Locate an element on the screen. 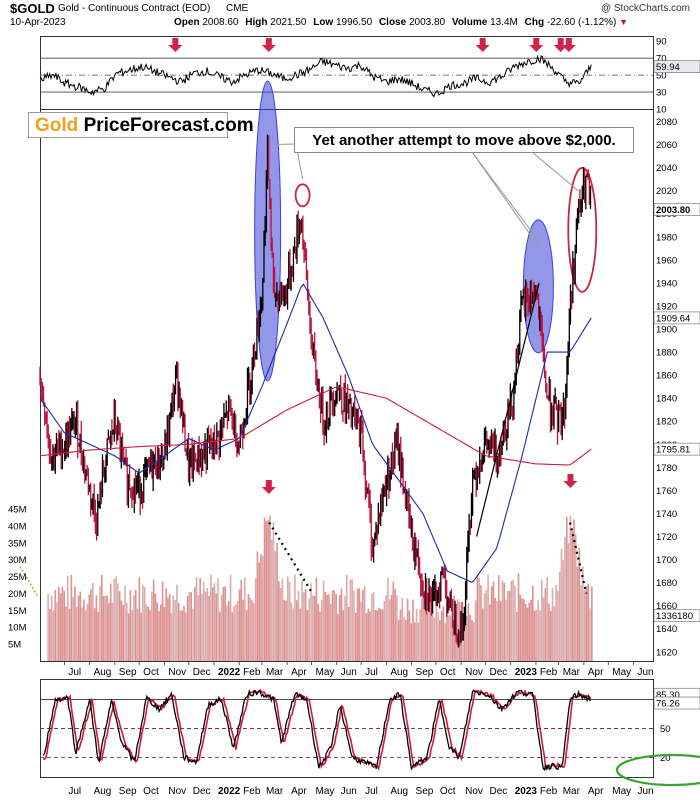 The width and height of the screenshot is (700, 800). price-tick-label: 1980 is located at coordinates (666, 237).